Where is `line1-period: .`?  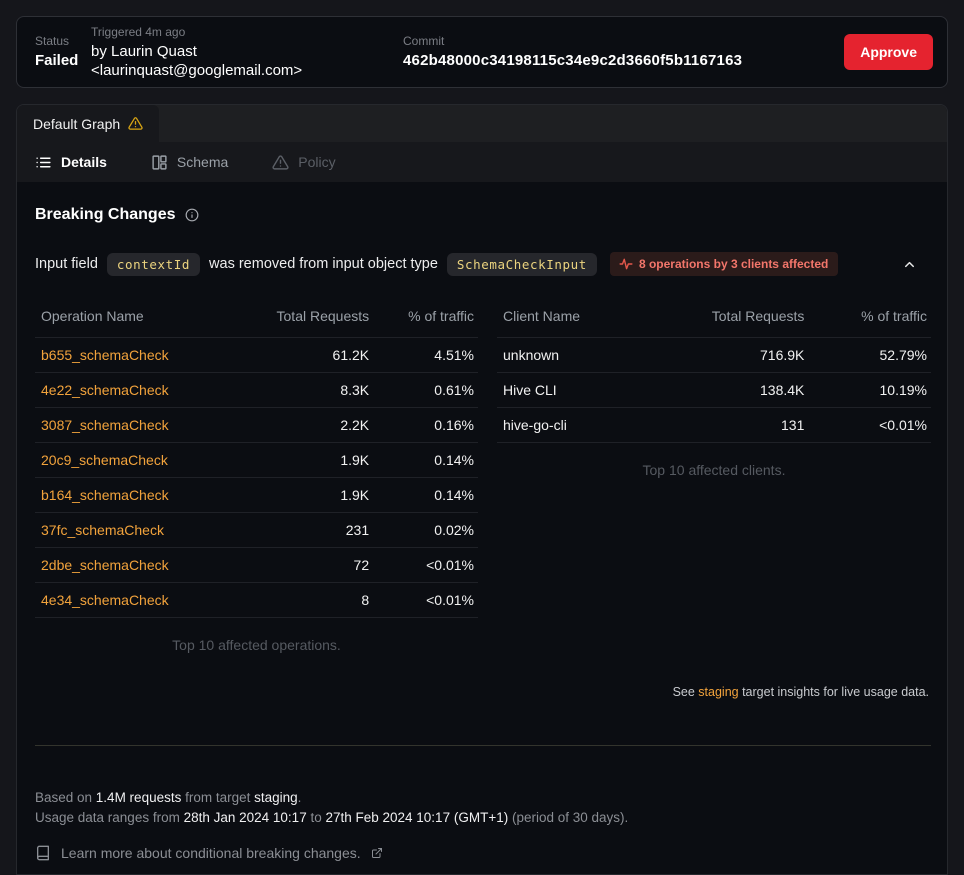
line1-period: . is located at coordinates (299, 797).